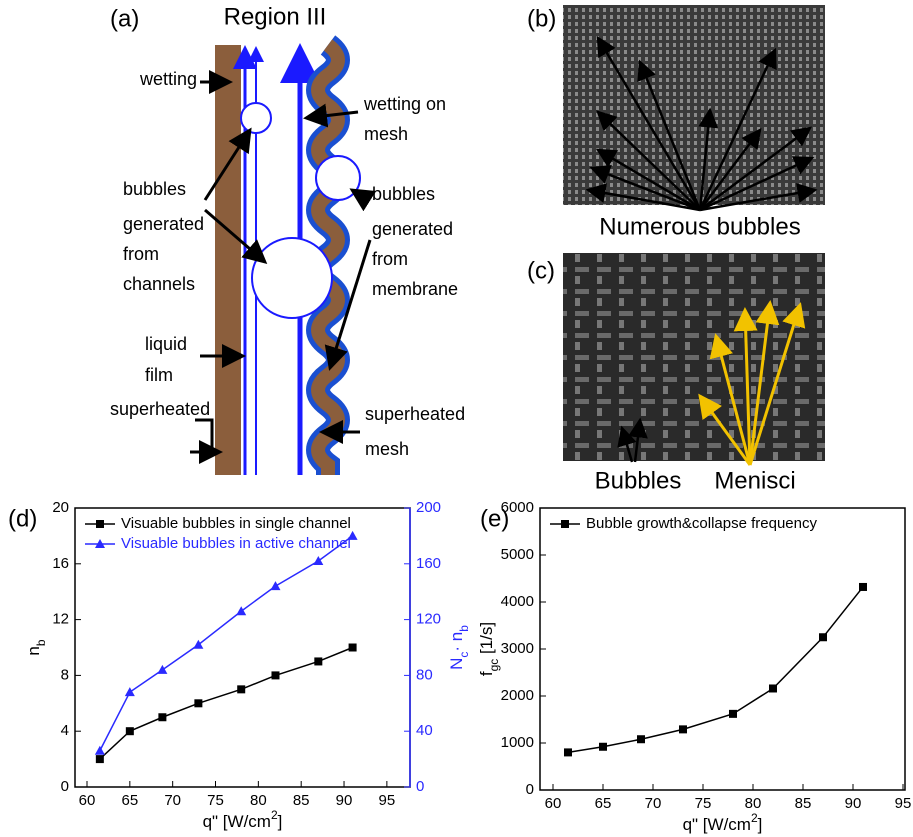 This screenshot has height=837, width=913. I want to click on annotation: film, so click(159, 375).